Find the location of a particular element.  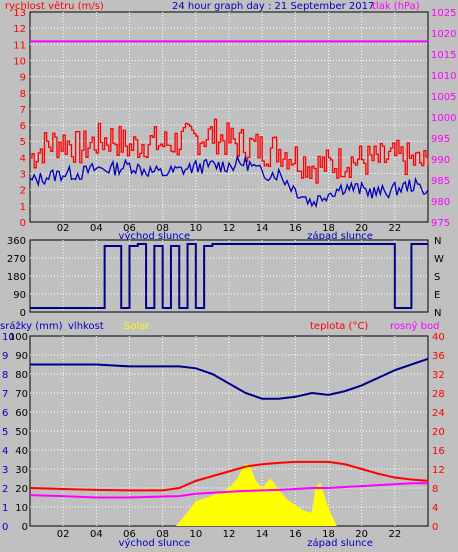

wind-tick-label: 7 is located at coordinates (23, 110).